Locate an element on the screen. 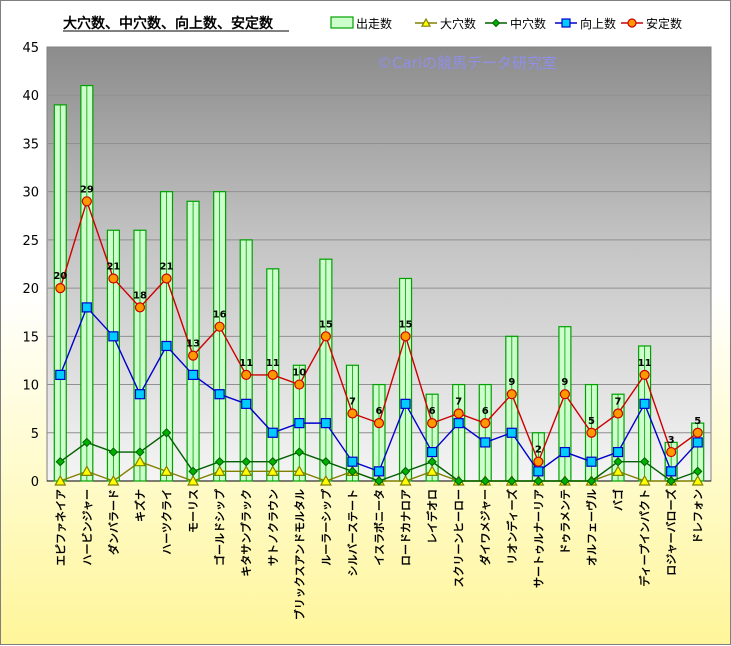 Image resolution: width=731 pixels, height=646 pixels. x-tick-label: ロードカナロア is located at coordinates (406, 527).